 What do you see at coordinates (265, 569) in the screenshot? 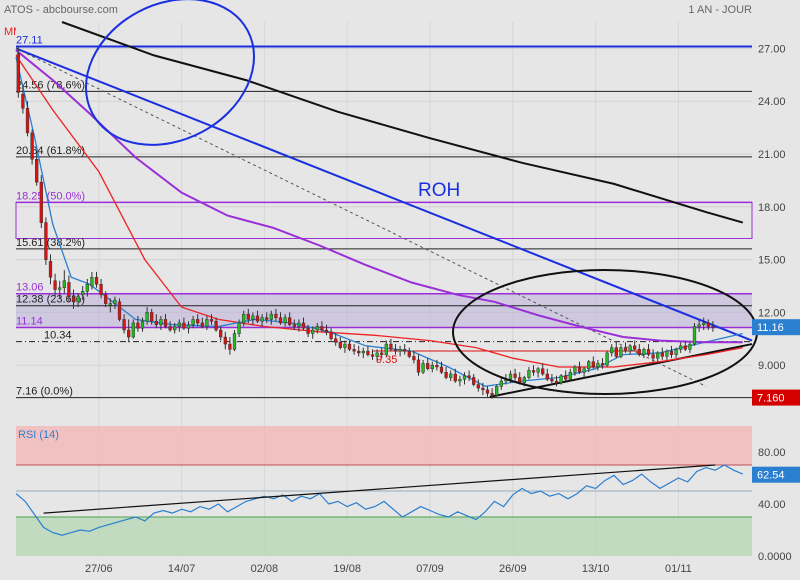
I see `x-tick-label: 02/08` at bounding box center [265, 569].